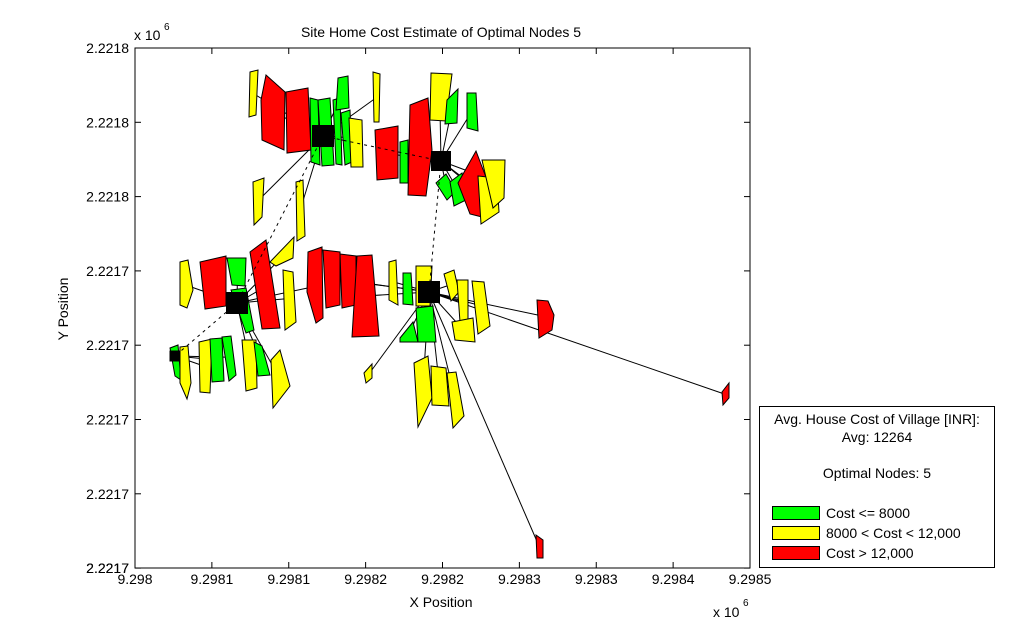 The width and height of the screenshot is (1028, 638). What do you see at coordinates (796, 513) in the screenshot?
I see `legend-swatch-green` at bounding box center [796, 513].